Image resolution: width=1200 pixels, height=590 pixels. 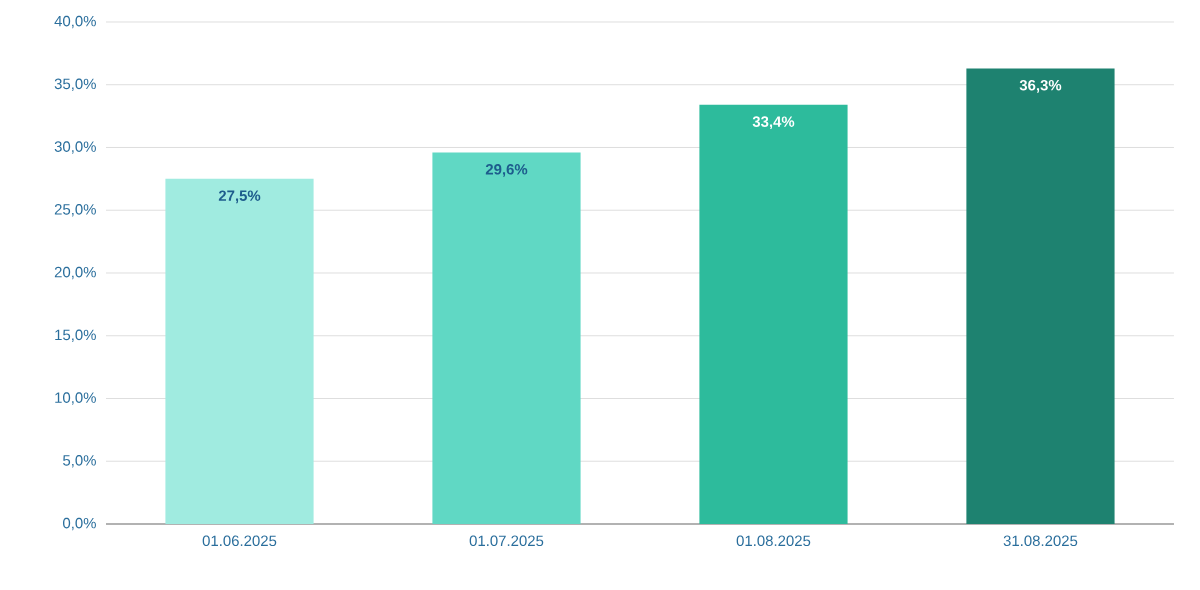 What do you see at coordinates (75, 335) in the screenshot?
I see `y-tick-label: 15,0%` at bounding box center [75, 335].